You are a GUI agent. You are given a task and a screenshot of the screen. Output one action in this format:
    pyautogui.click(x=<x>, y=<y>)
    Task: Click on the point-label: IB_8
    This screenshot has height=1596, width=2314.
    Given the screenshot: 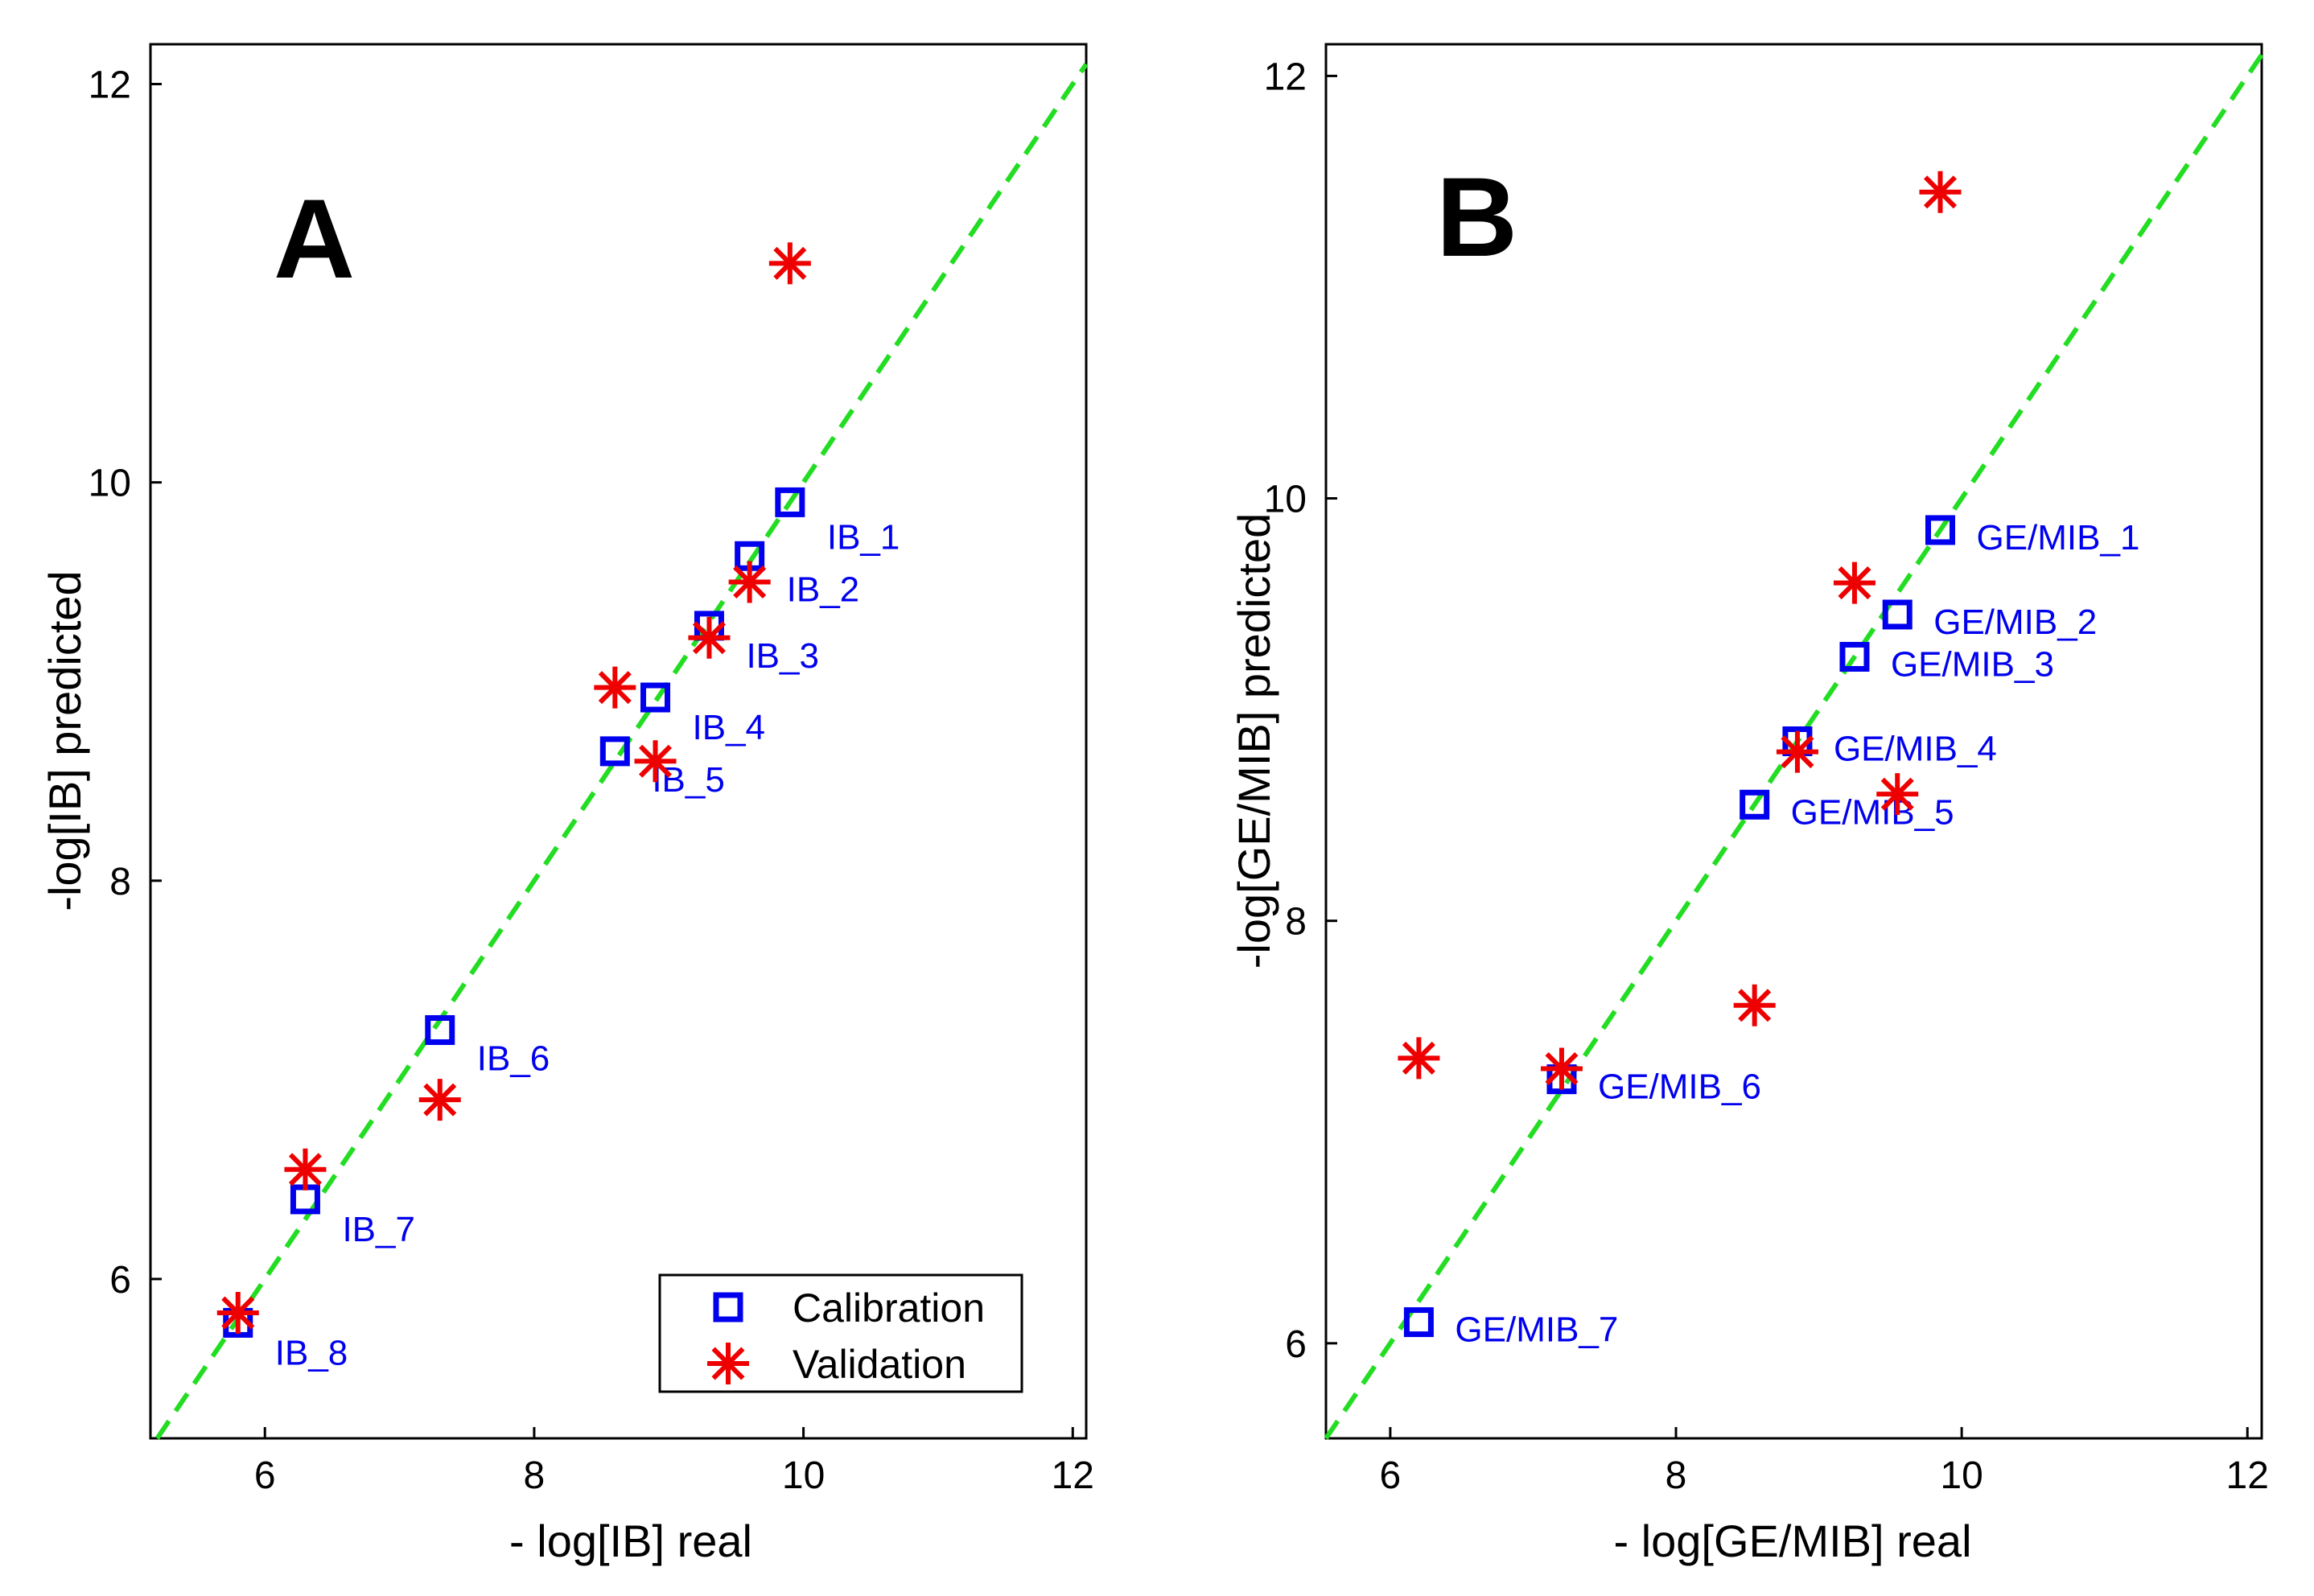 What is the action you would take?
    pyautogui.click(x=311, y=1352)
    